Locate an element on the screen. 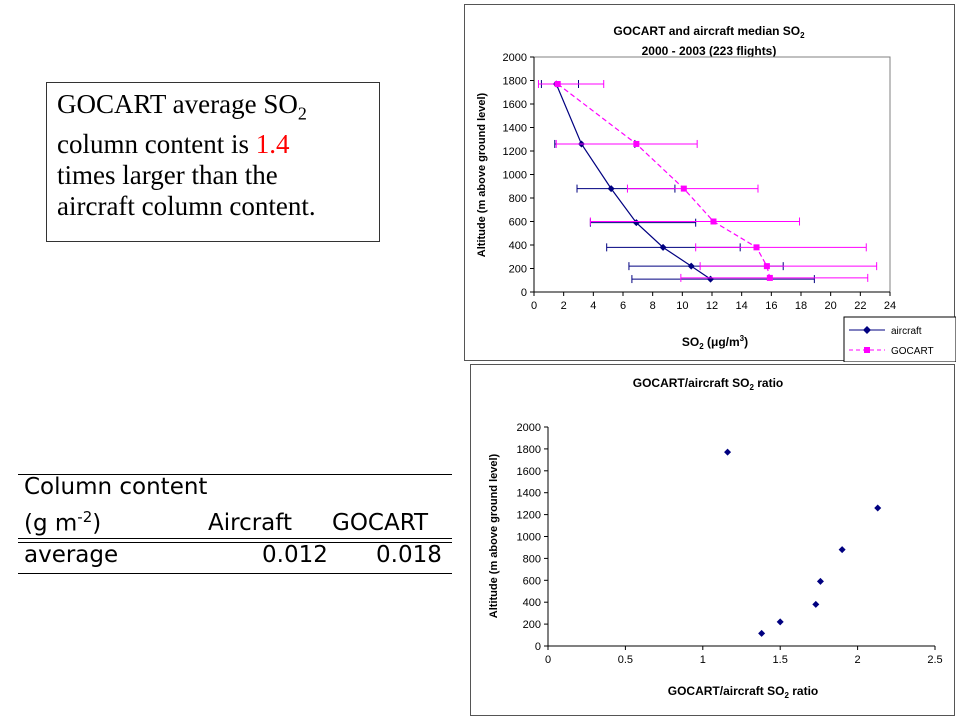 This screenshot has height=722, width=960. chart2-xtick-label: 2.5 is located at coordinates (934, 660).